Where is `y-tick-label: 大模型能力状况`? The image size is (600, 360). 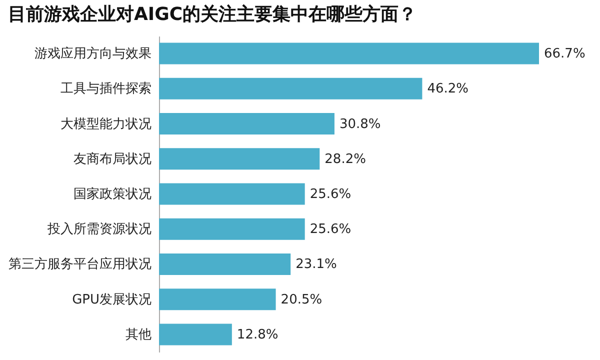
y-tick-label: 大模型能力状况 is located at coordinates (106, 124).